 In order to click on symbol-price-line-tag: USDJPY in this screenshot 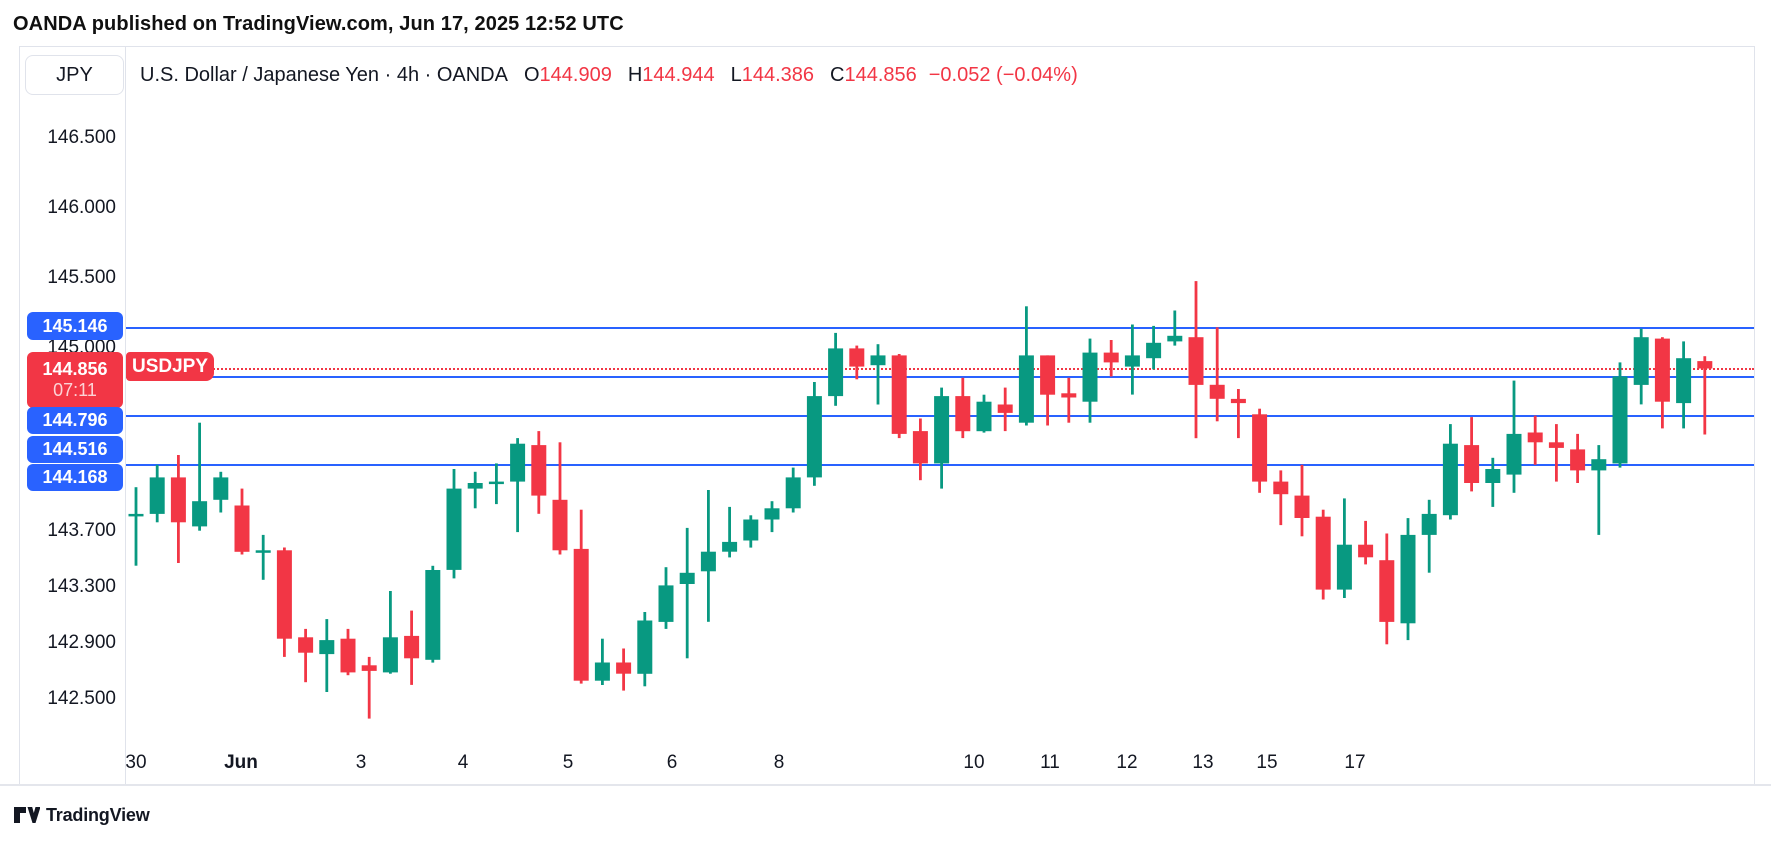, I will do `click(170, 366)`.